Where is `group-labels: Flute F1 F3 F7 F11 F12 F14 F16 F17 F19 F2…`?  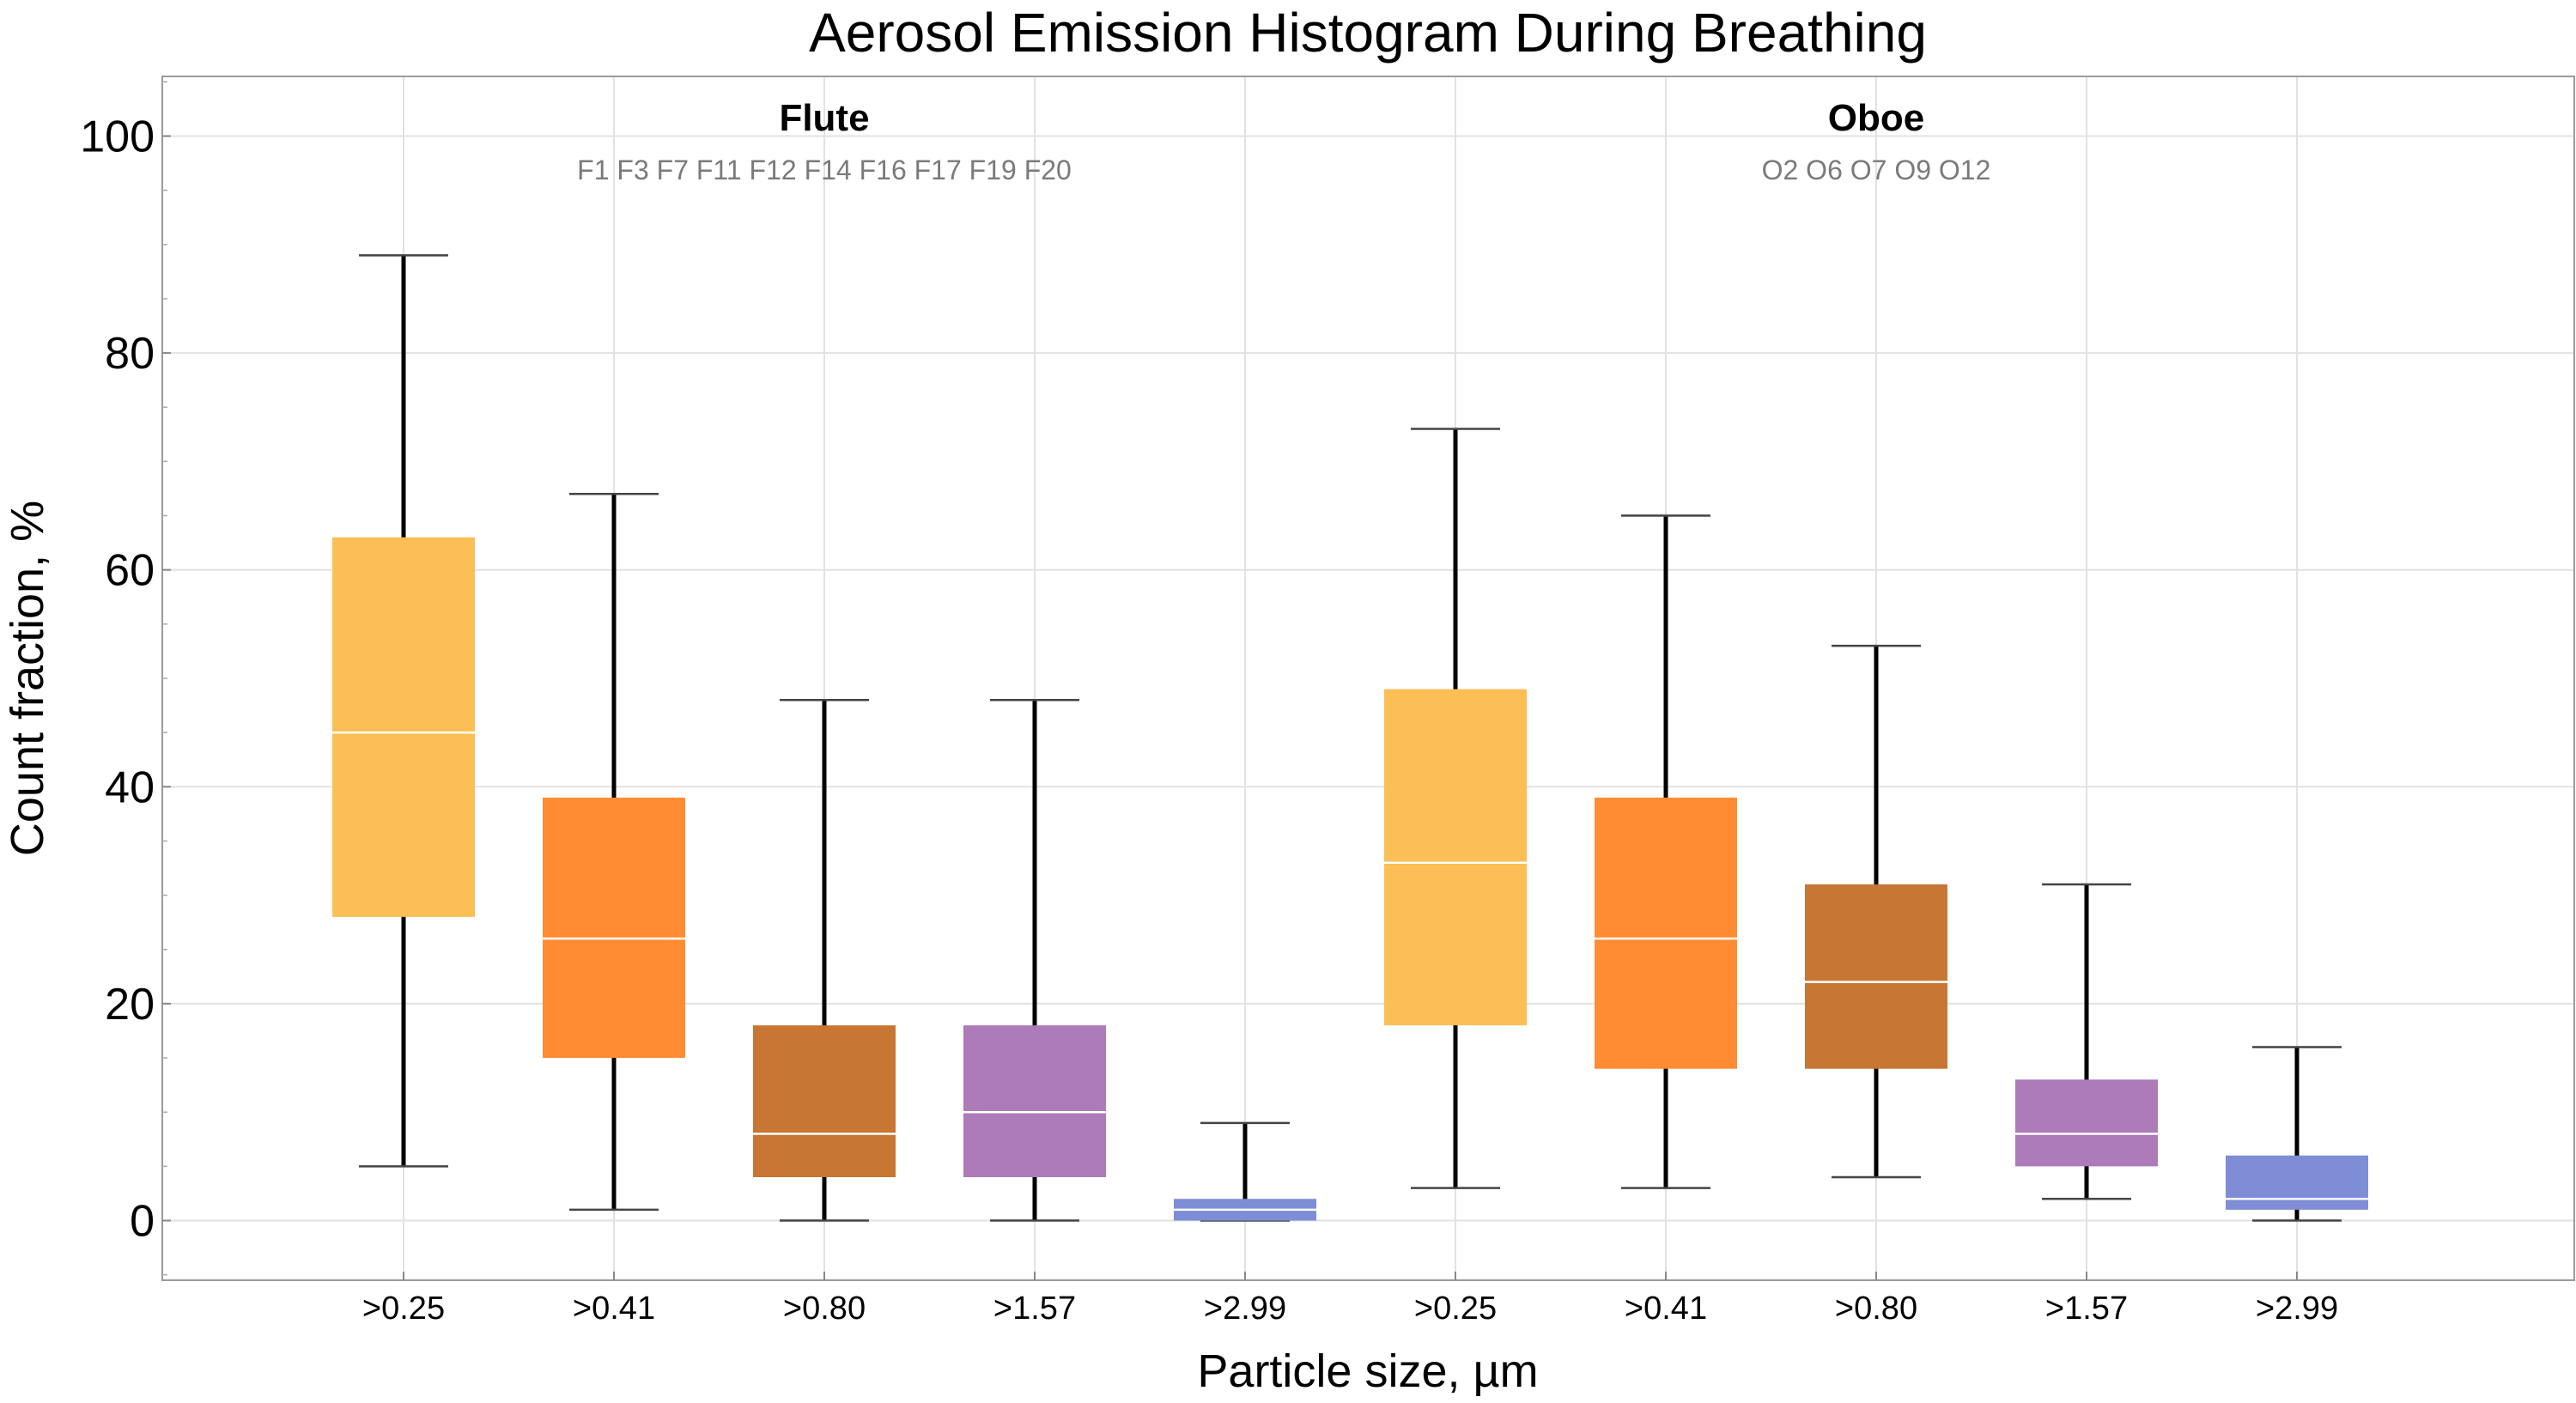 group-labels: Flute F1 F3 F7 F11 F12 F14 F16 F17 F19 F2… is located at coordinates (1283, 141).